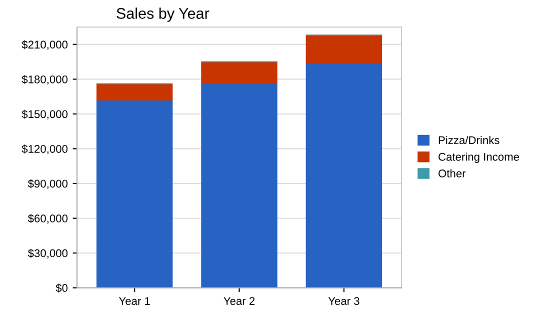 The image size is (550, 318). Describe the element at coordinates (479, 157) in the screenshot. I see `legend-label: Catering Income` at that location.